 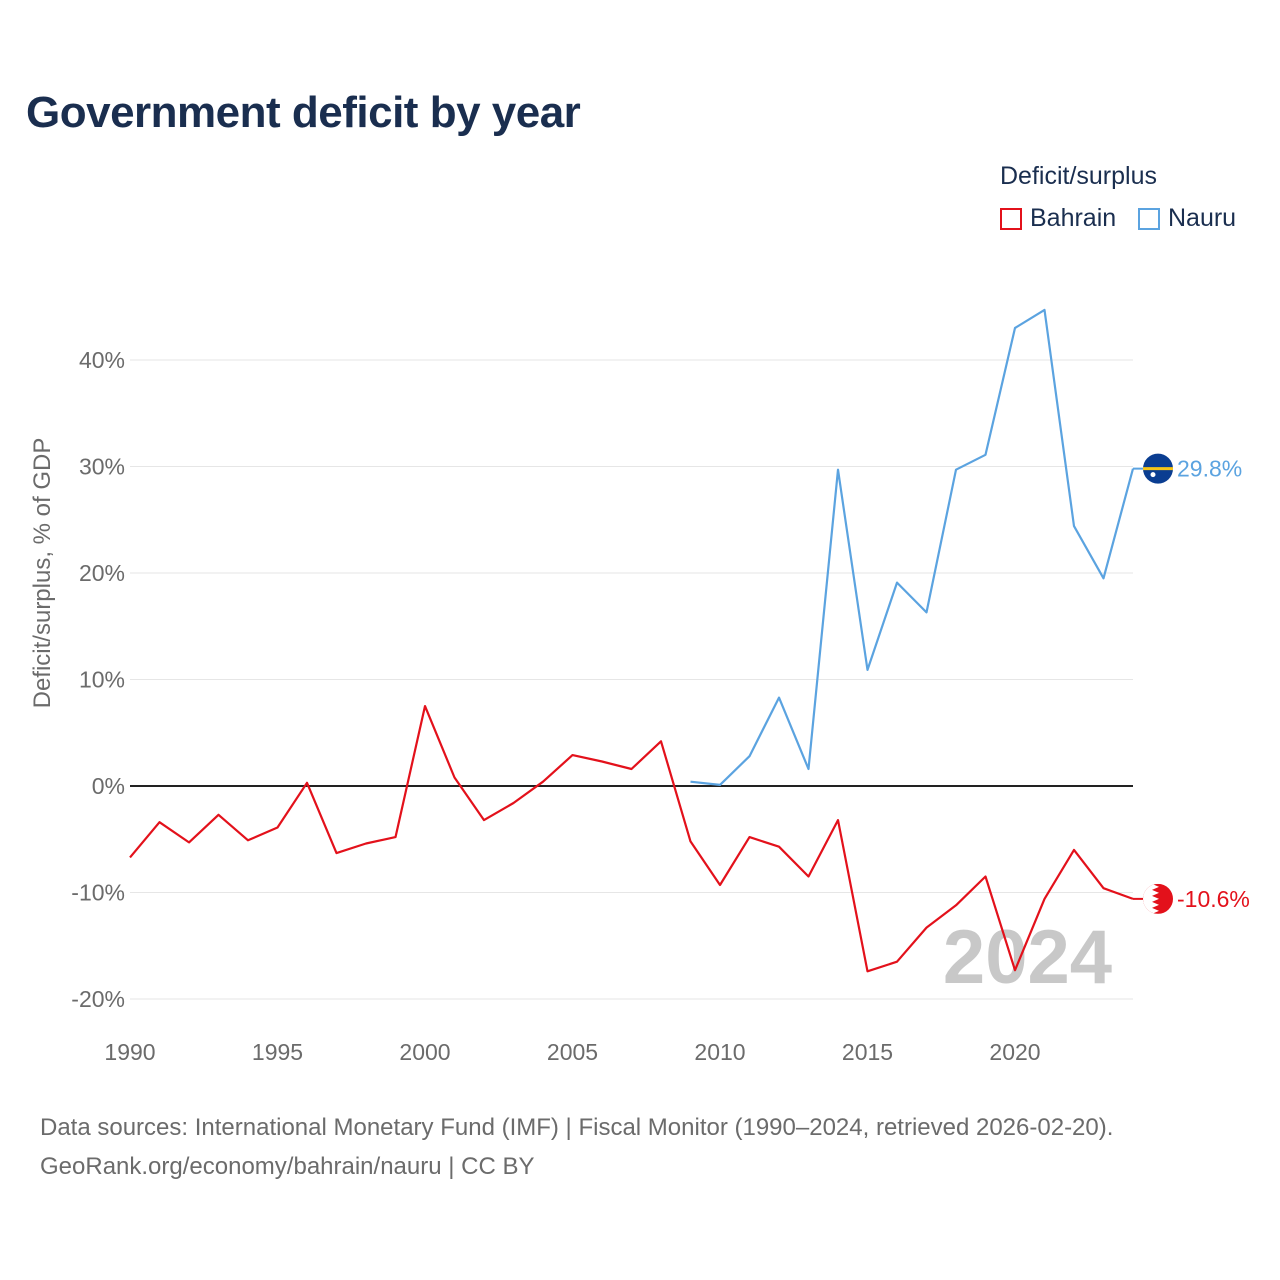 What do you see at coordinates (1209, 469) in the screenshot?
I see `end-label-nauru: 29.8%` at bounding box center [1209, 469].